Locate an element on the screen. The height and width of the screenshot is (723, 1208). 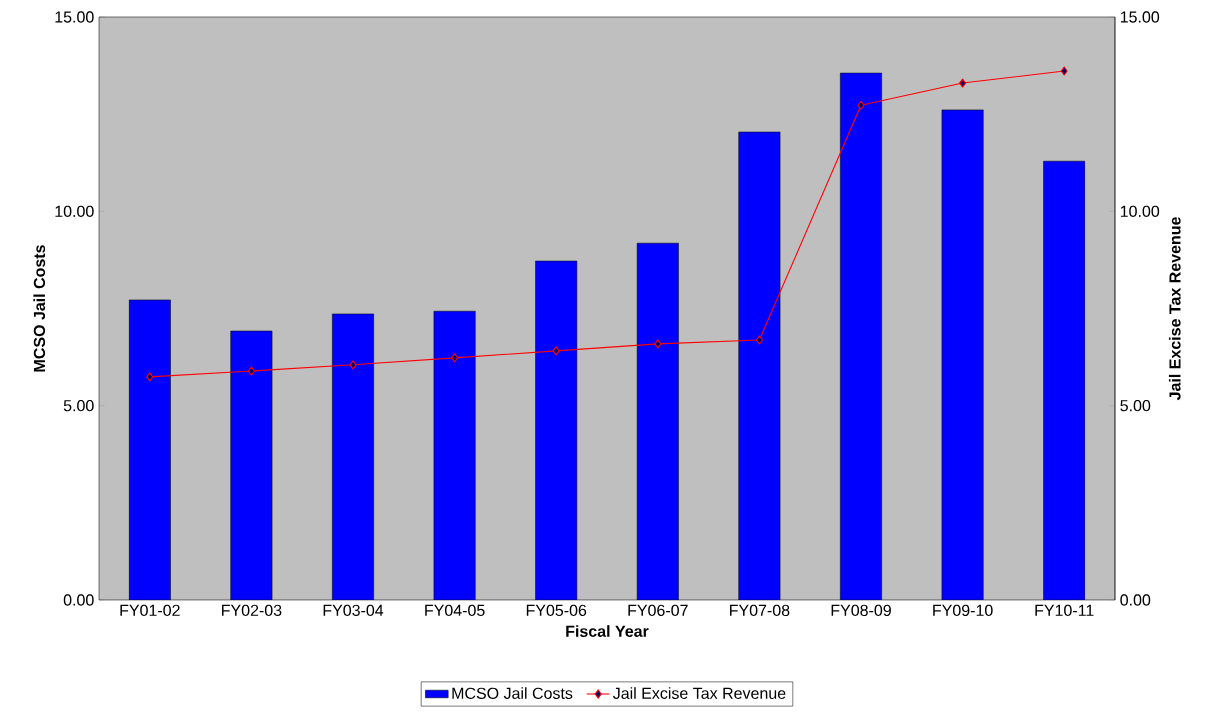
x-tick-label: FY07-08 is located at coordinates (760, 610).